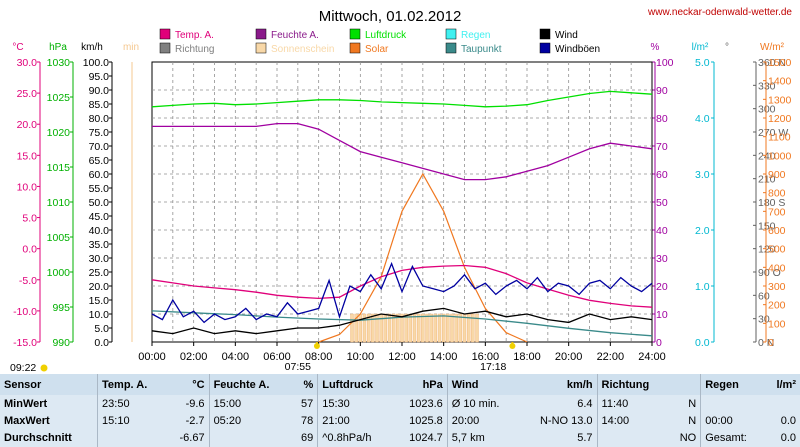 The height and width of the screenshot is (447, 800). Describe the element at coordinates (49, 385) in the screenshot. I see `hdr-sensor: Sensor` at that location.